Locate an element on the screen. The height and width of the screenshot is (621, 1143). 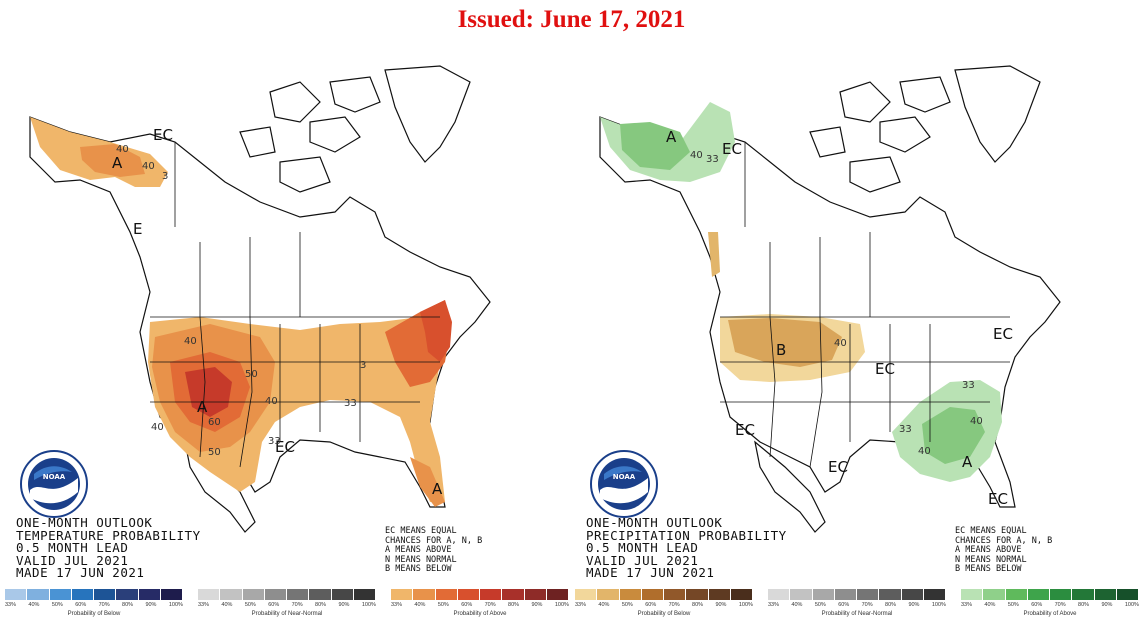
title-line: PRECIPITATION PROBABILITY is located at coordinates (686, 535).